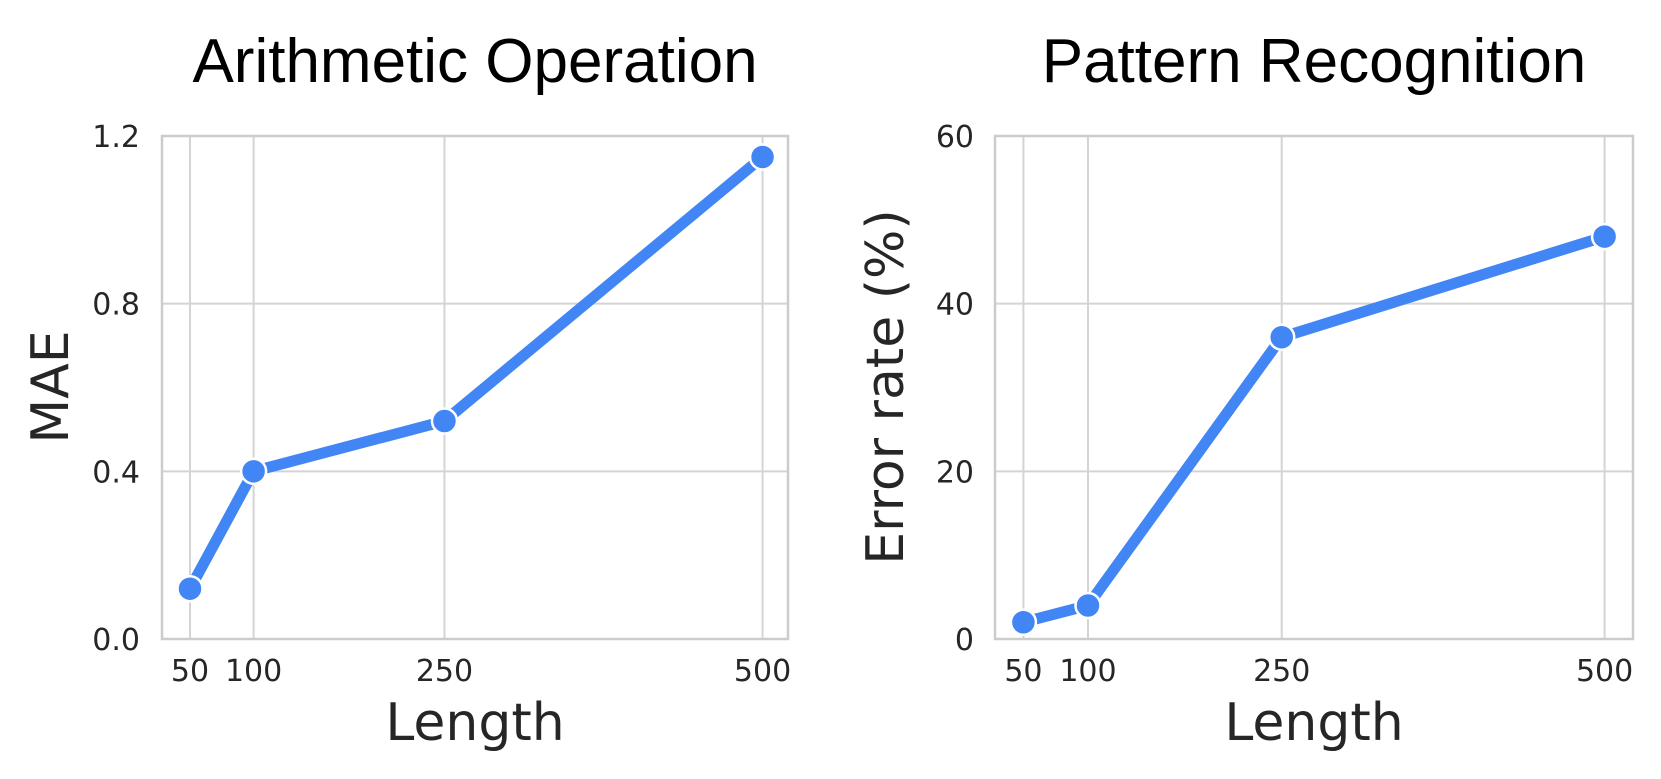 The width and height of the screenshot is (1661, 779). Describe the element at coordinates (955, 137) in the screenshot. I see `y-tick-label: 60` at that location.